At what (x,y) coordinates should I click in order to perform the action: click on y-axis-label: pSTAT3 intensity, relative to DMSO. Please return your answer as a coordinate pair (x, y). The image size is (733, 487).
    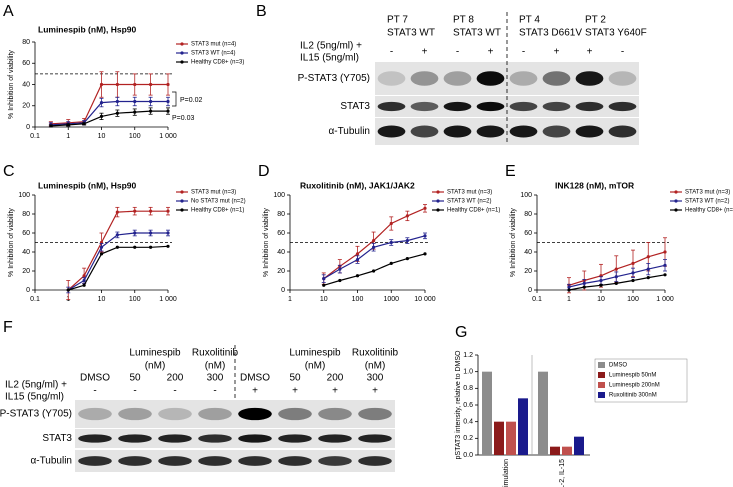
    Looking at the image, I should click on (458, 404).